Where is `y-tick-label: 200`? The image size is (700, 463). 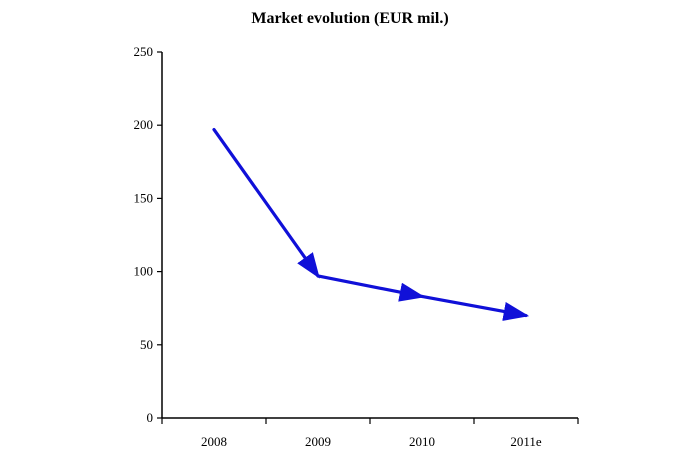 y-tick-label: 200 is located at coordinates (144, 124).